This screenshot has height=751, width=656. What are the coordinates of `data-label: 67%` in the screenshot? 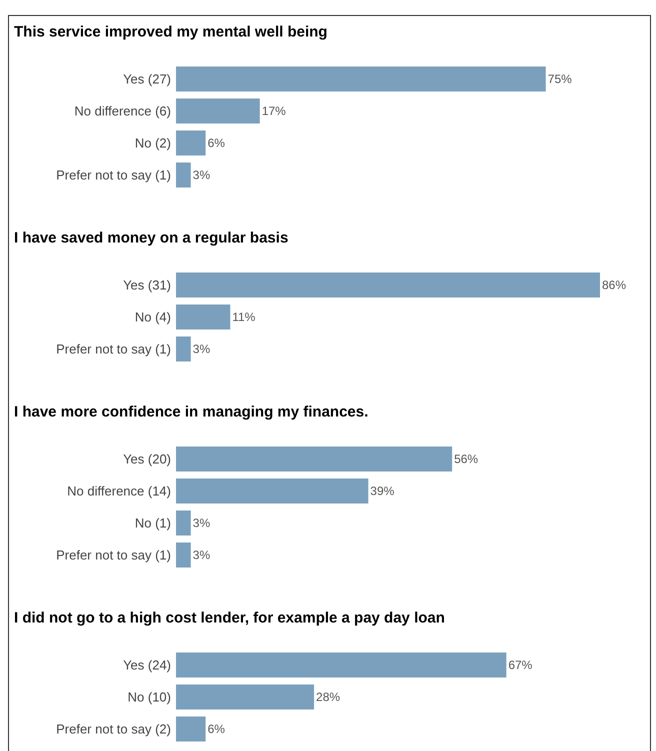 It's located at (520, 665).